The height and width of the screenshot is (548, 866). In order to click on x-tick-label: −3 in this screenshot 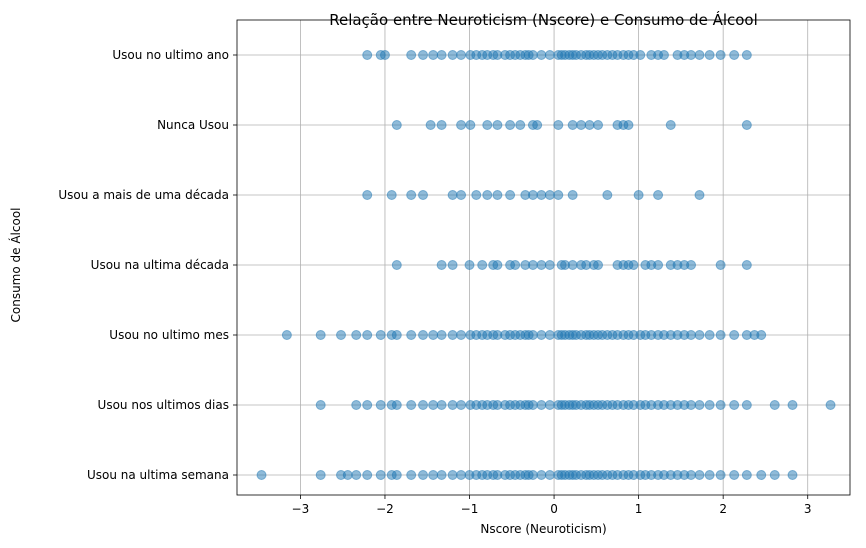, I will do `click(301, 509)`.